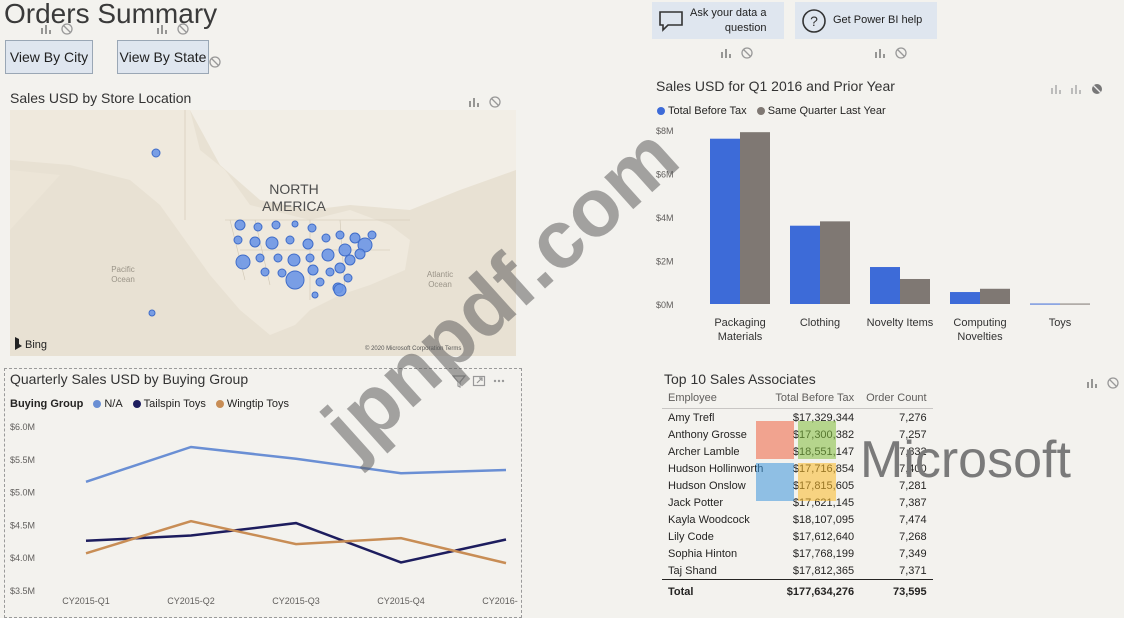  I want to click on view-by-city-button: View By City, so click(49, 57).